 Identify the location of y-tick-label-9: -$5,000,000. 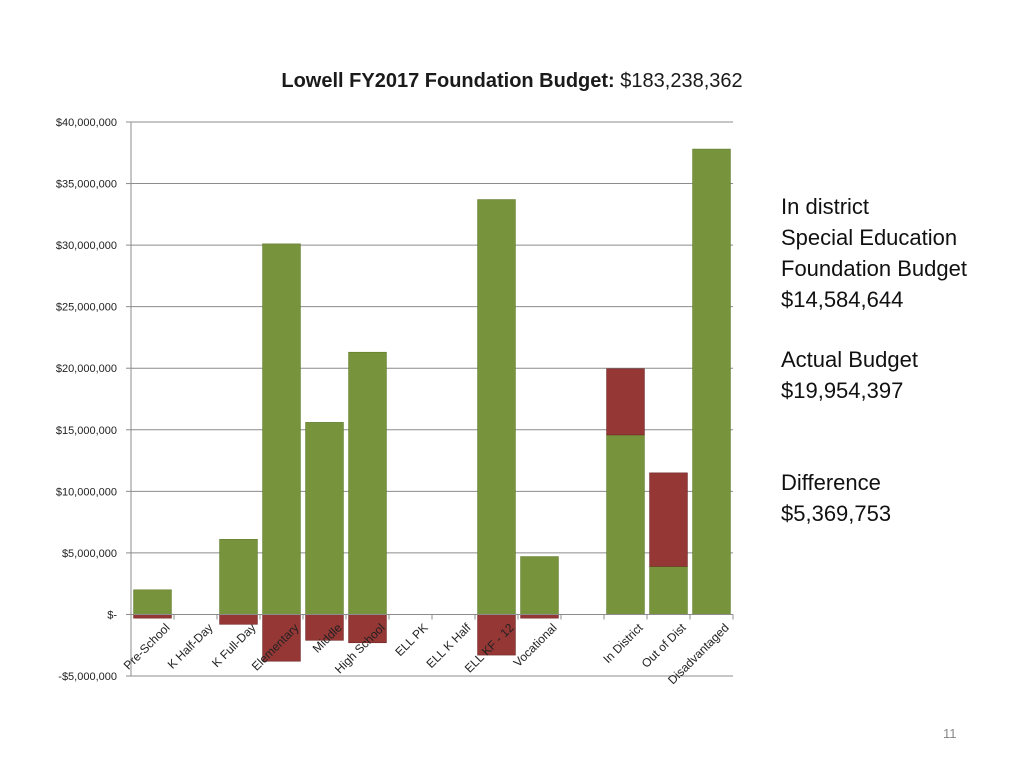
(87, 677).